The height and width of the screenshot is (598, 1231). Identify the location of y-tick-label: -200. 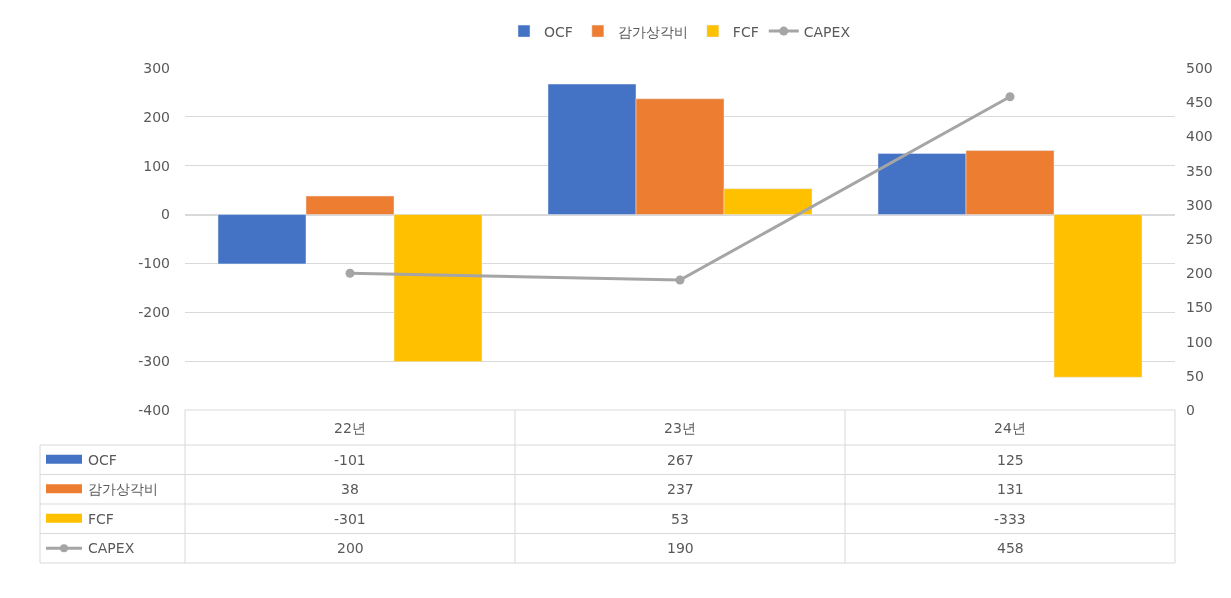
(154, 312).